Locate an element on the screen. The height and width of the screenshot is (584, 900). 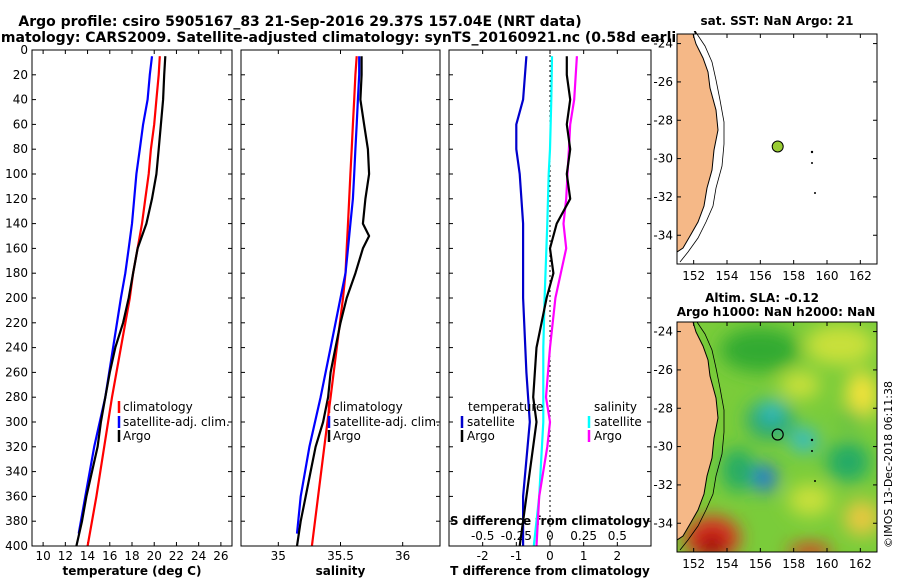
y-tick-label: 300 is located at coordinates (16, 422).